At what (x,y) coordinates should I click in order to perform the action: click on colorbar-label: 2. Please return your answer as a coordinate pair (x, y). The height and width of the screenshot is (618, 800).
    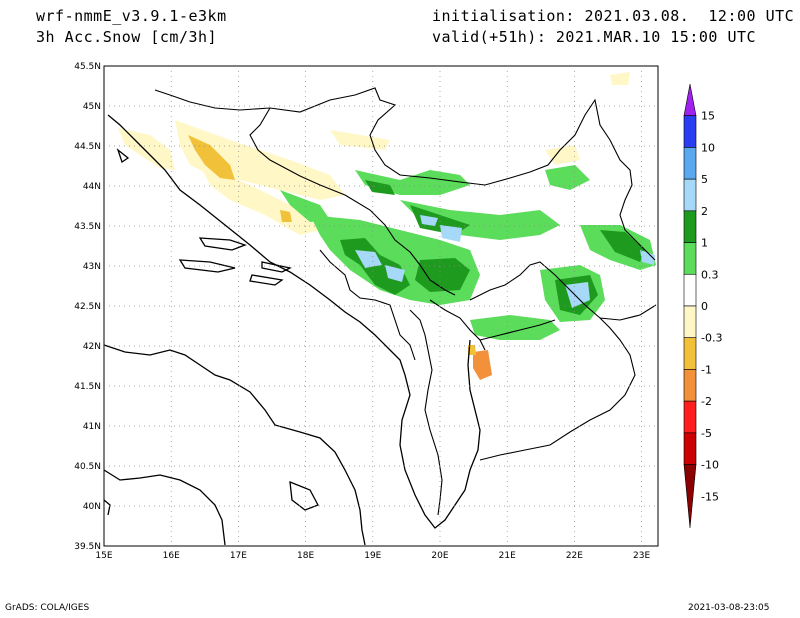
    Looking at the image, I should click on (704, 211).